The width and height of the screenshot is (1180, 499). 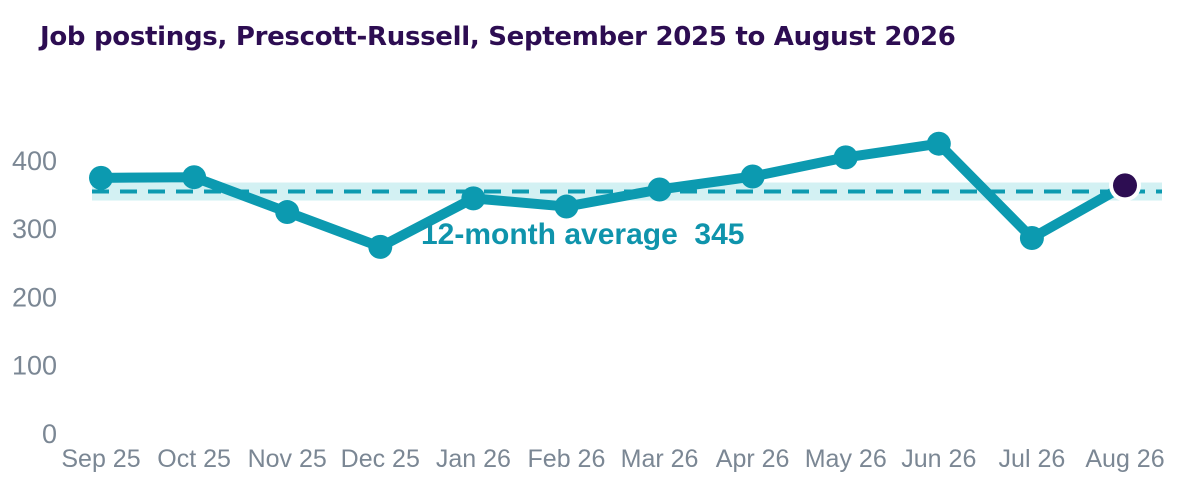 I want to click on average-label: 12-month average 345, so click(x=582, y=234).